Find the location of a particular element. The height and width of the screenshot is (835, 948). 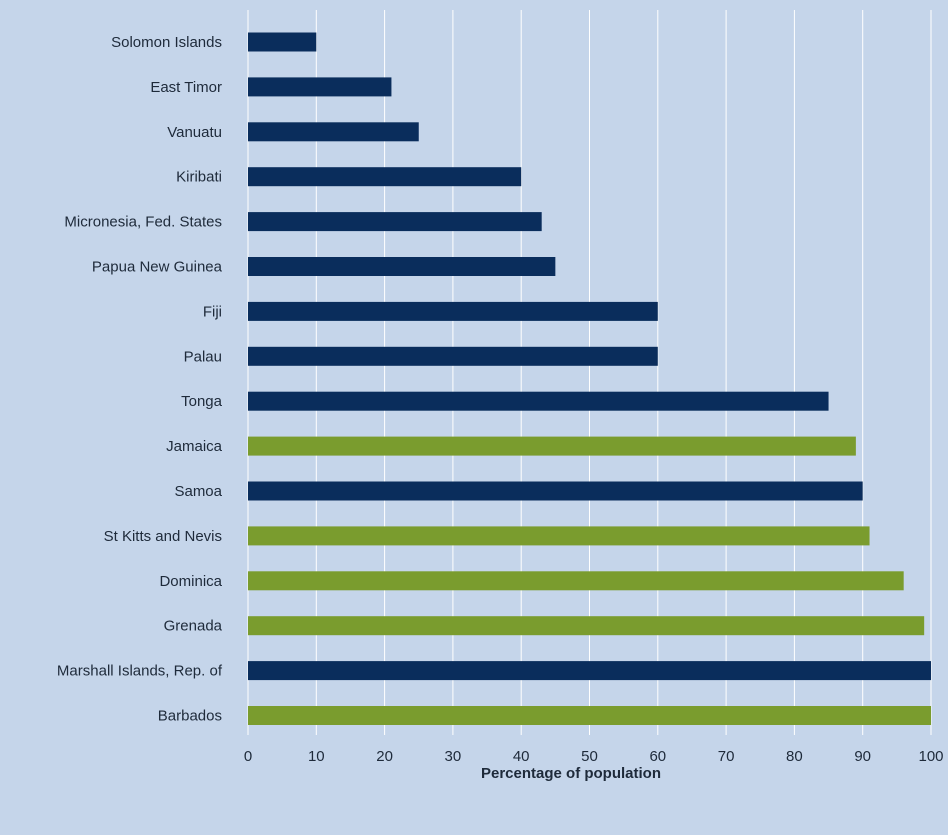

x-tick-labels: 0 10 20 30 40 50 60 70 80 90 100 is located at coordinates (594, 756).